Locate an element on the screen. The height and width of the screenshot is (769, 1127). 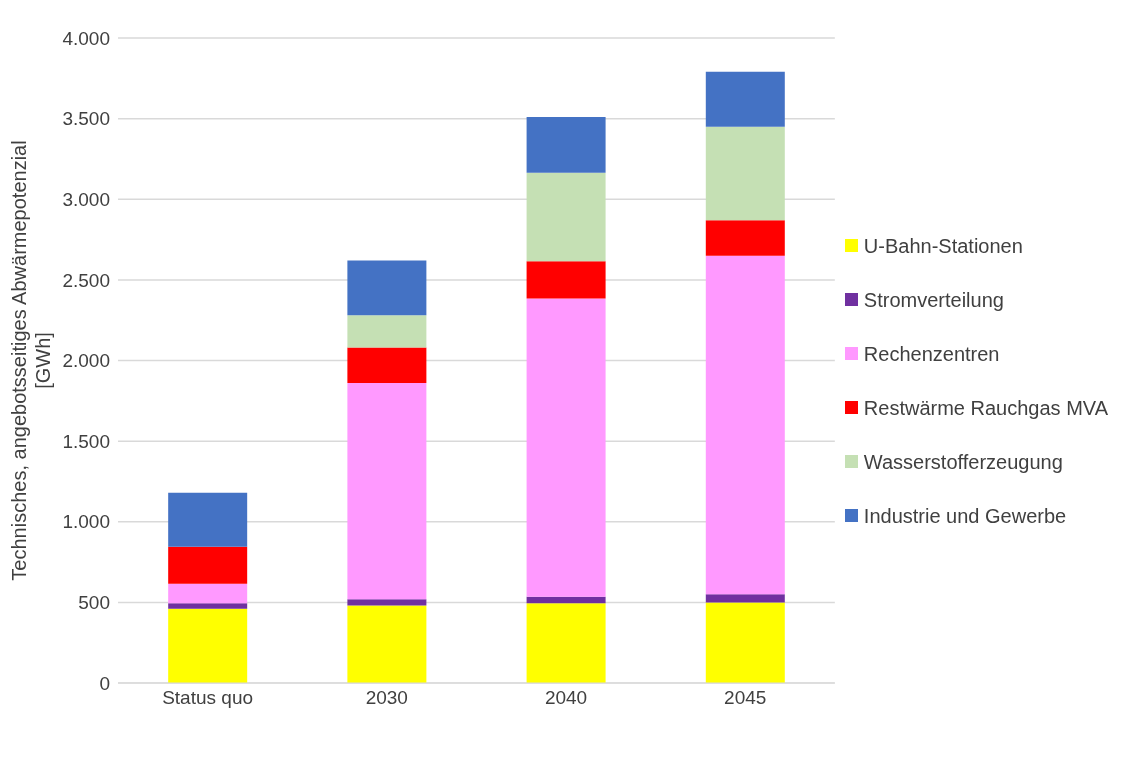
y-tick-label: 1.000 is located at coordinates (86, 522).